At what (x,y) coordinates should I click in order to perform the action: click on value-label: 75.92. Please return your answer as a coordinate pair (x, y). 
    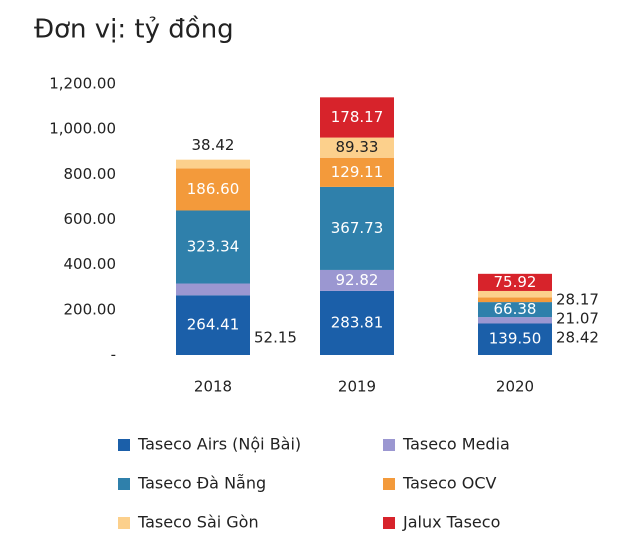
    Looking at the image, I should click on (515, 282).